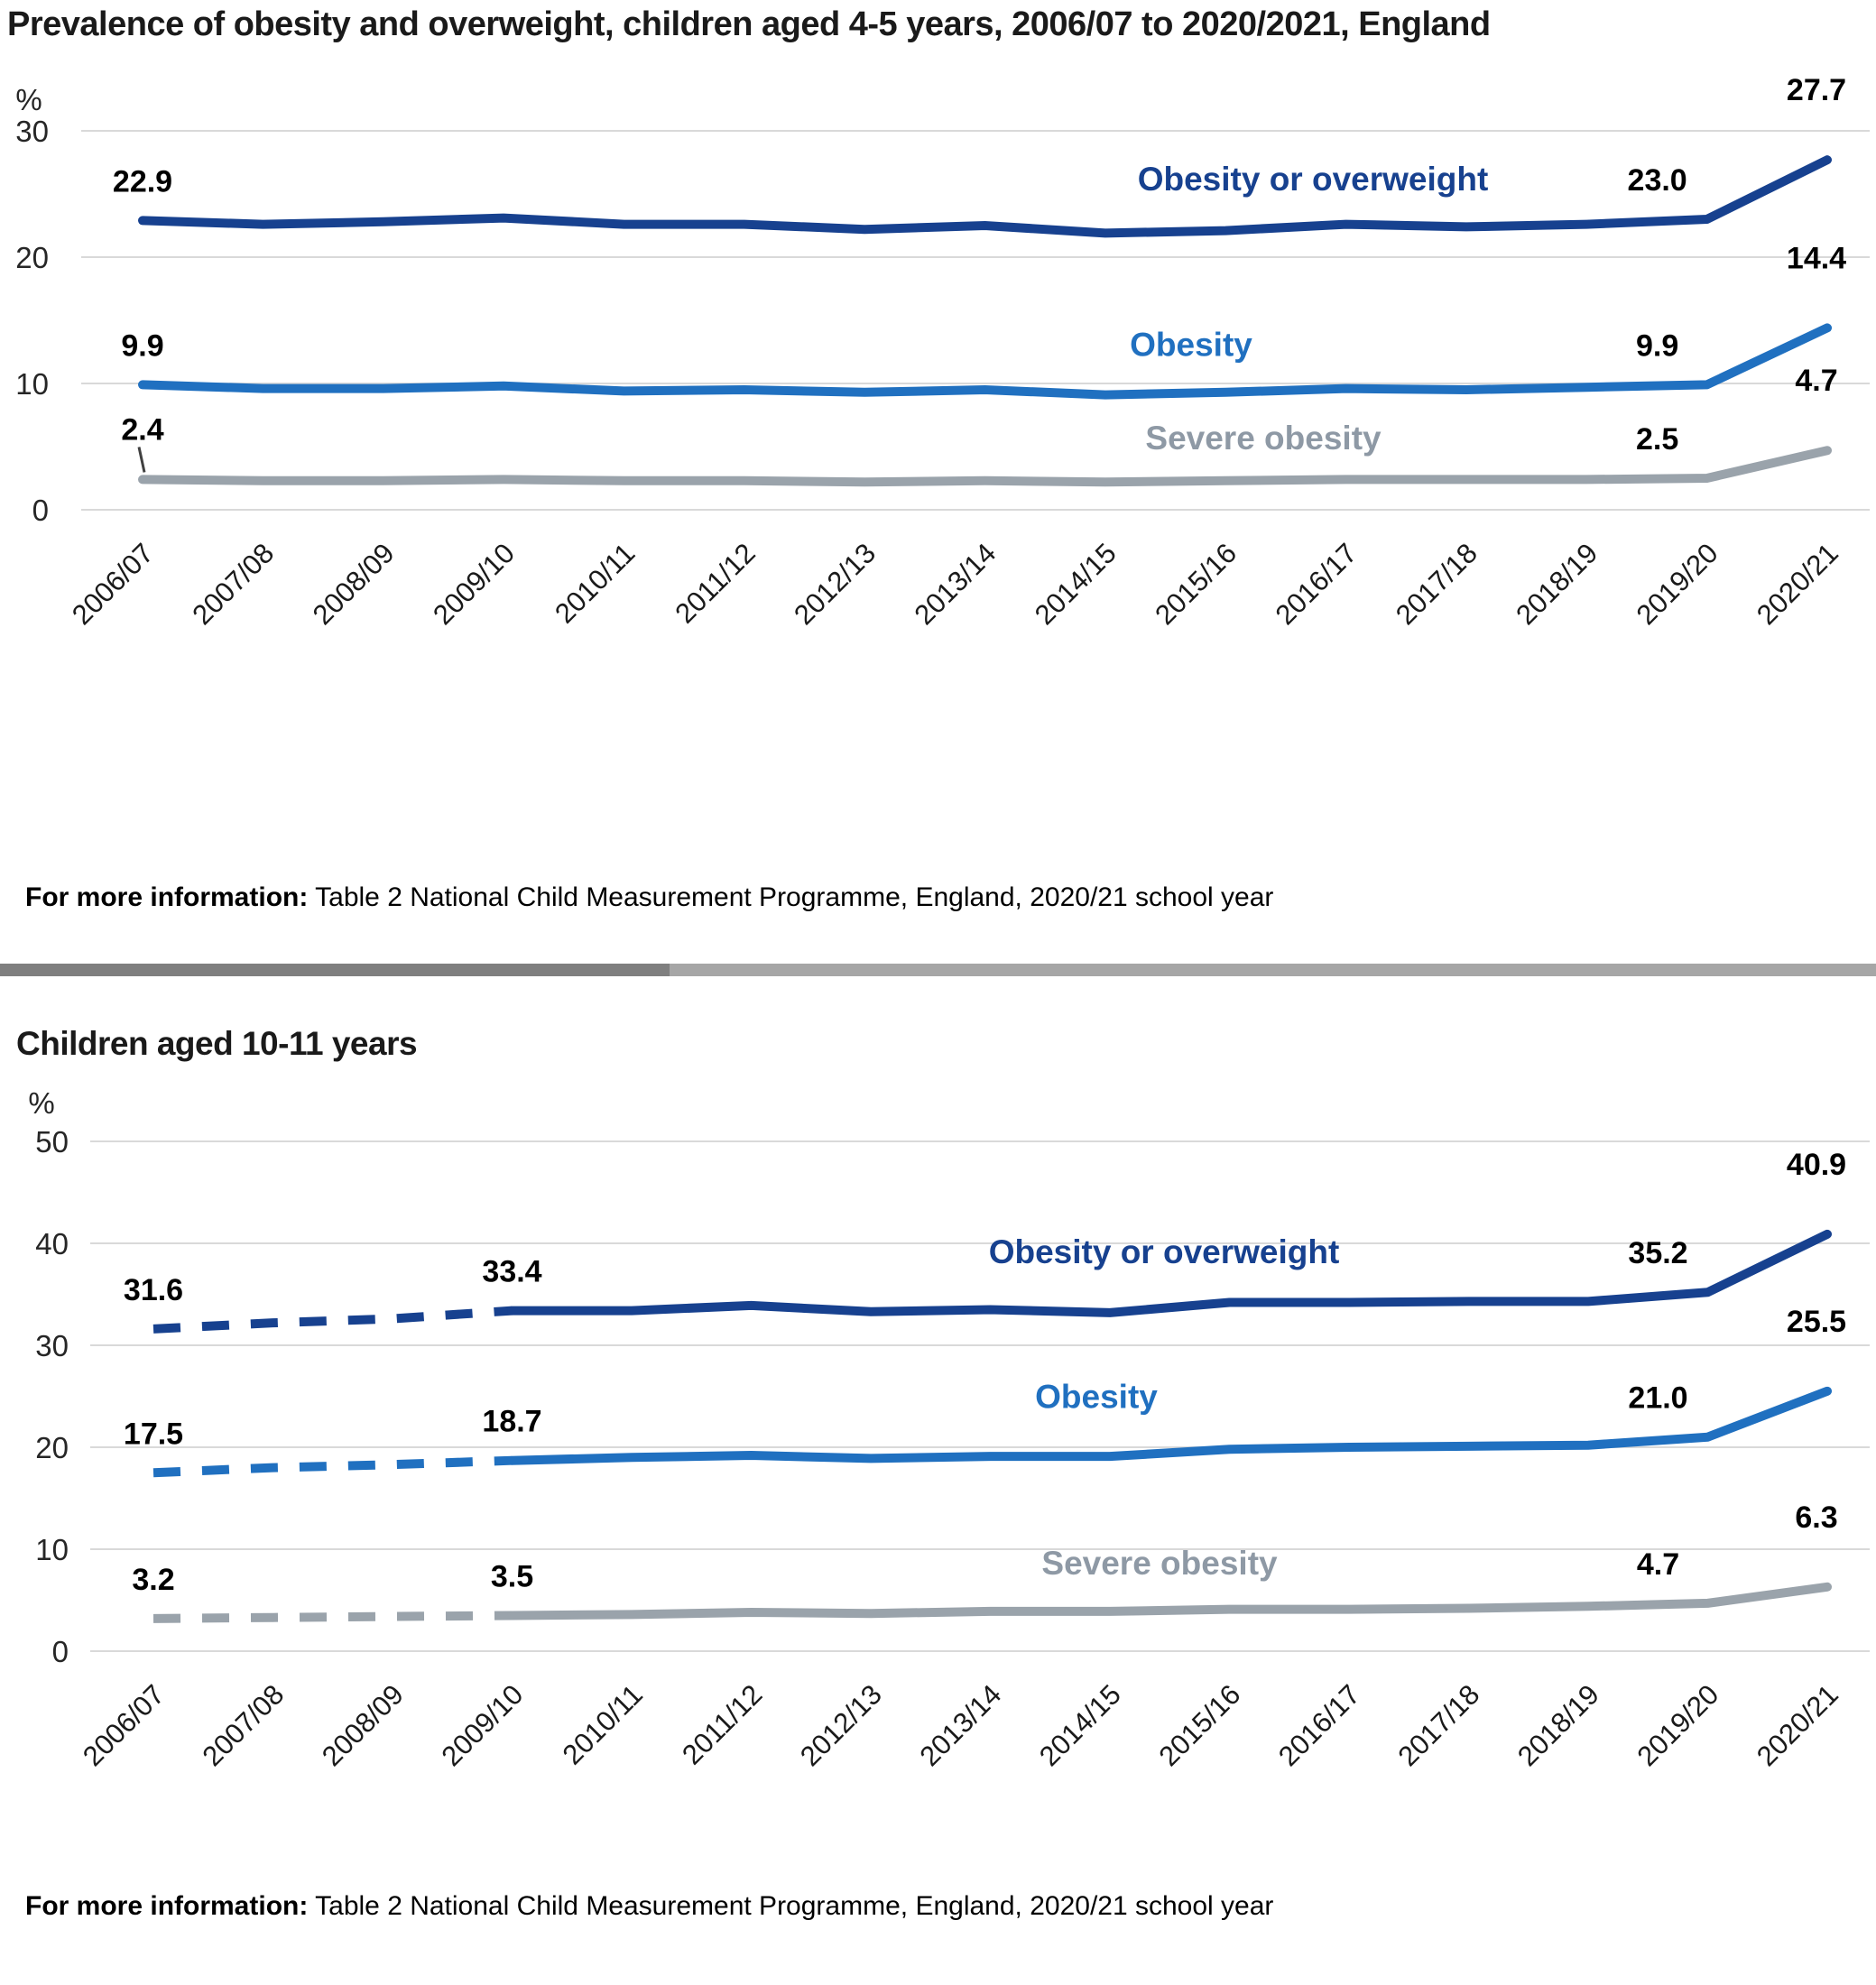  I want to click on value-label: 22.9, so click(142, 181).